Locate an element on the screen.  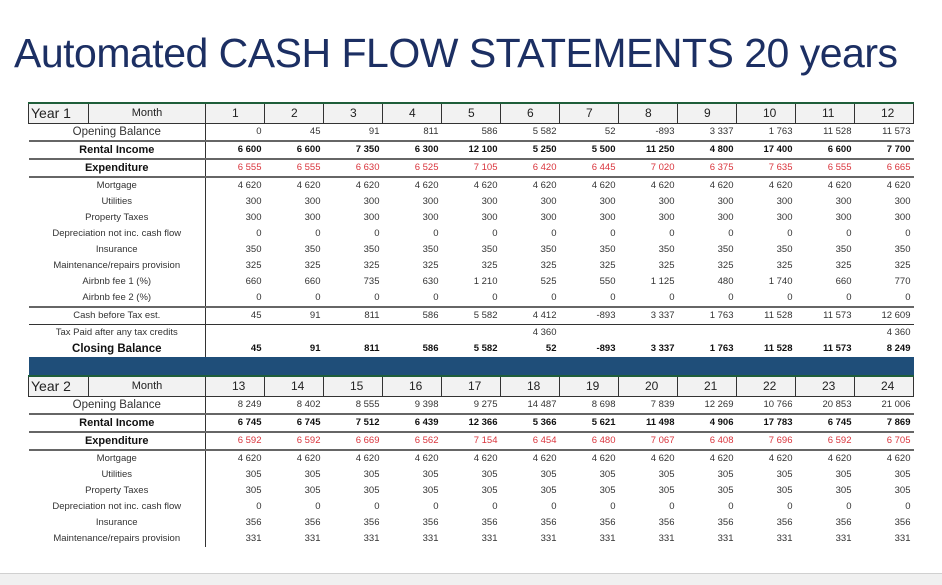
month-number-cell: 5 is located at coordinates (471, 113).